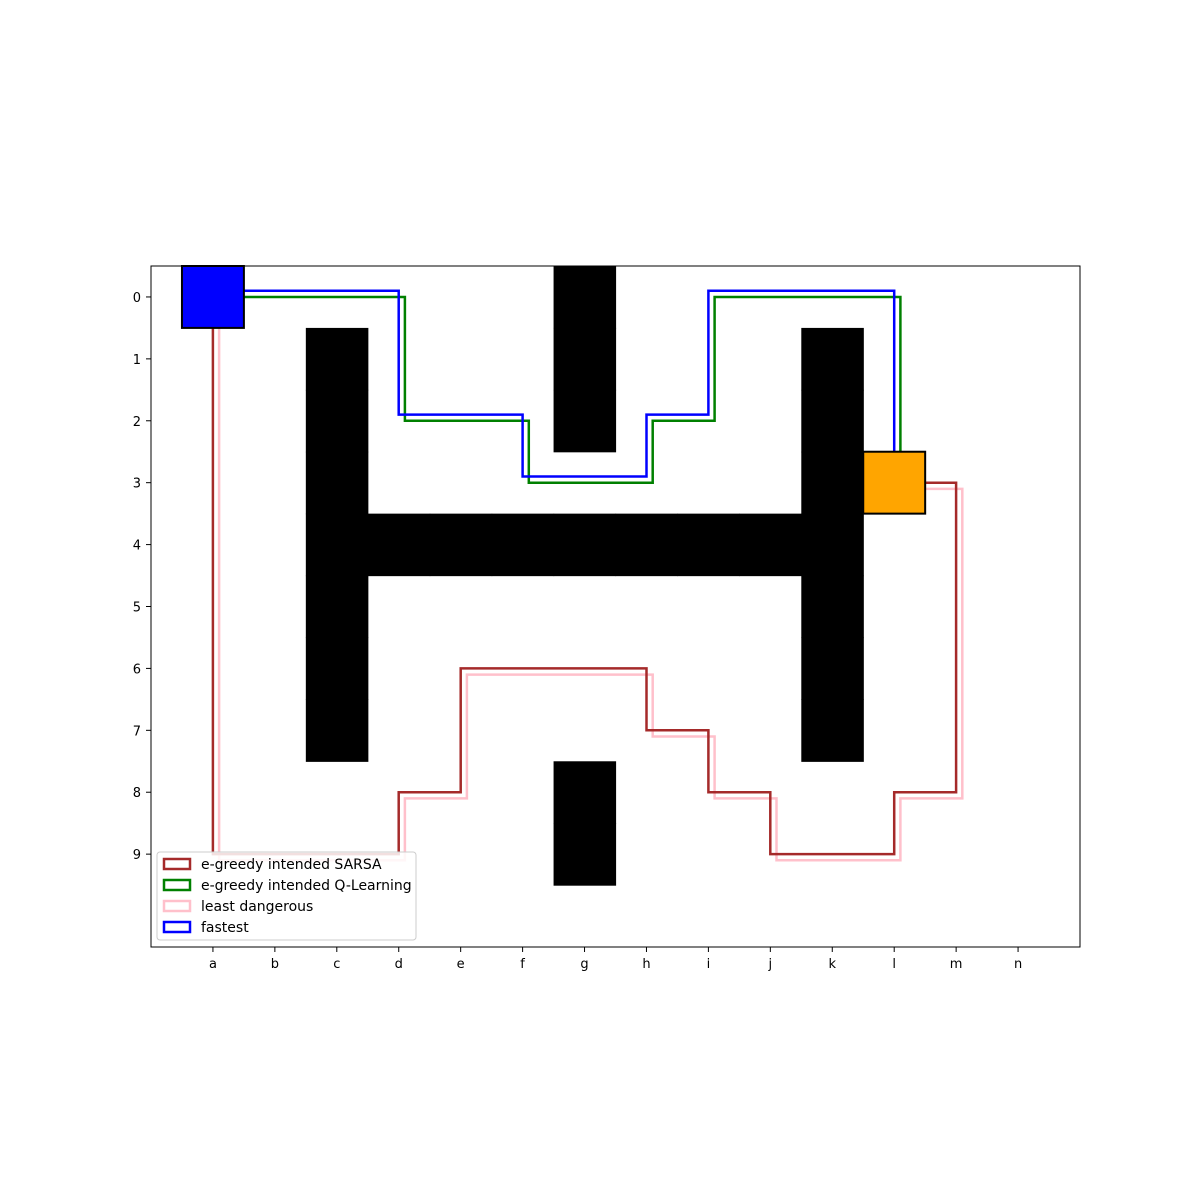 The height and width of the screenshot is (1200, 1200). What do you see at coordinates (894, 964) in the screenshot?
I see `x-tick-label: l` at bounding box center [894, 964].